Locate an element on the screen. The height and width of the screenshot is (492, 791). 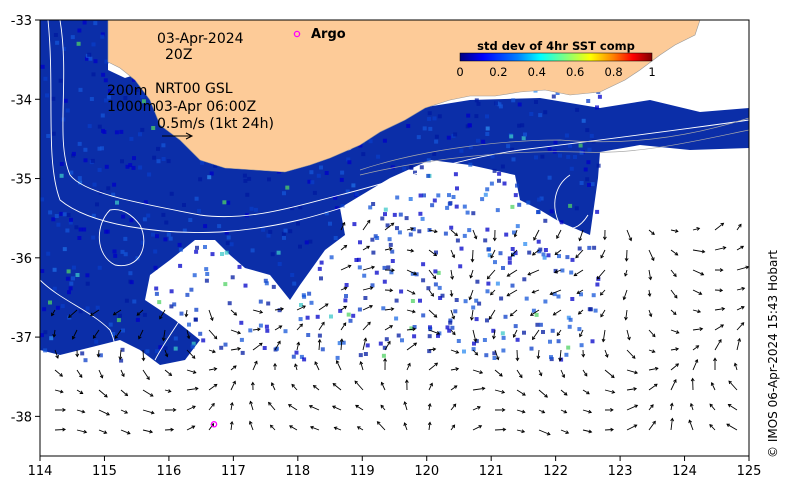
argo-label: Argo is located at coordinates (328, 34).